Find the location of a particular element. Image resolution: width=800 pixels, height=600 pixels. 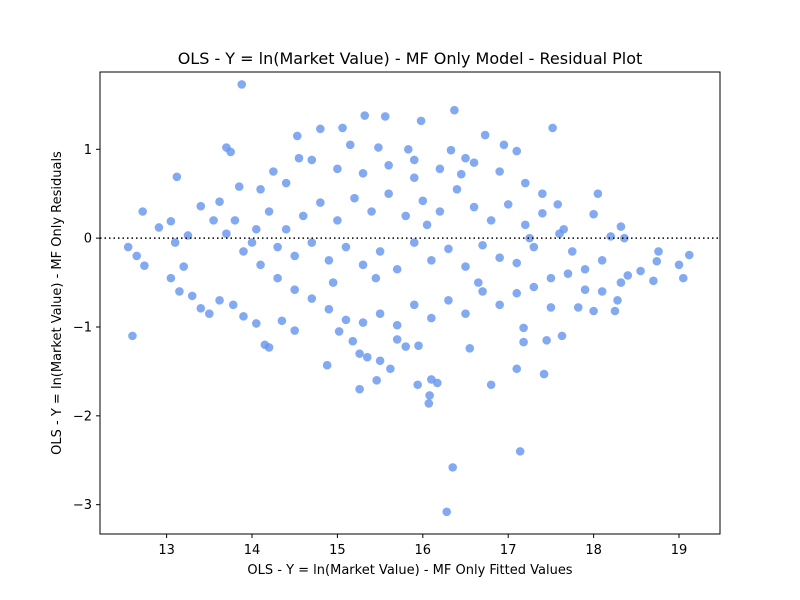

x-tick-label-19: 19 is located at coordinates (679, 550).